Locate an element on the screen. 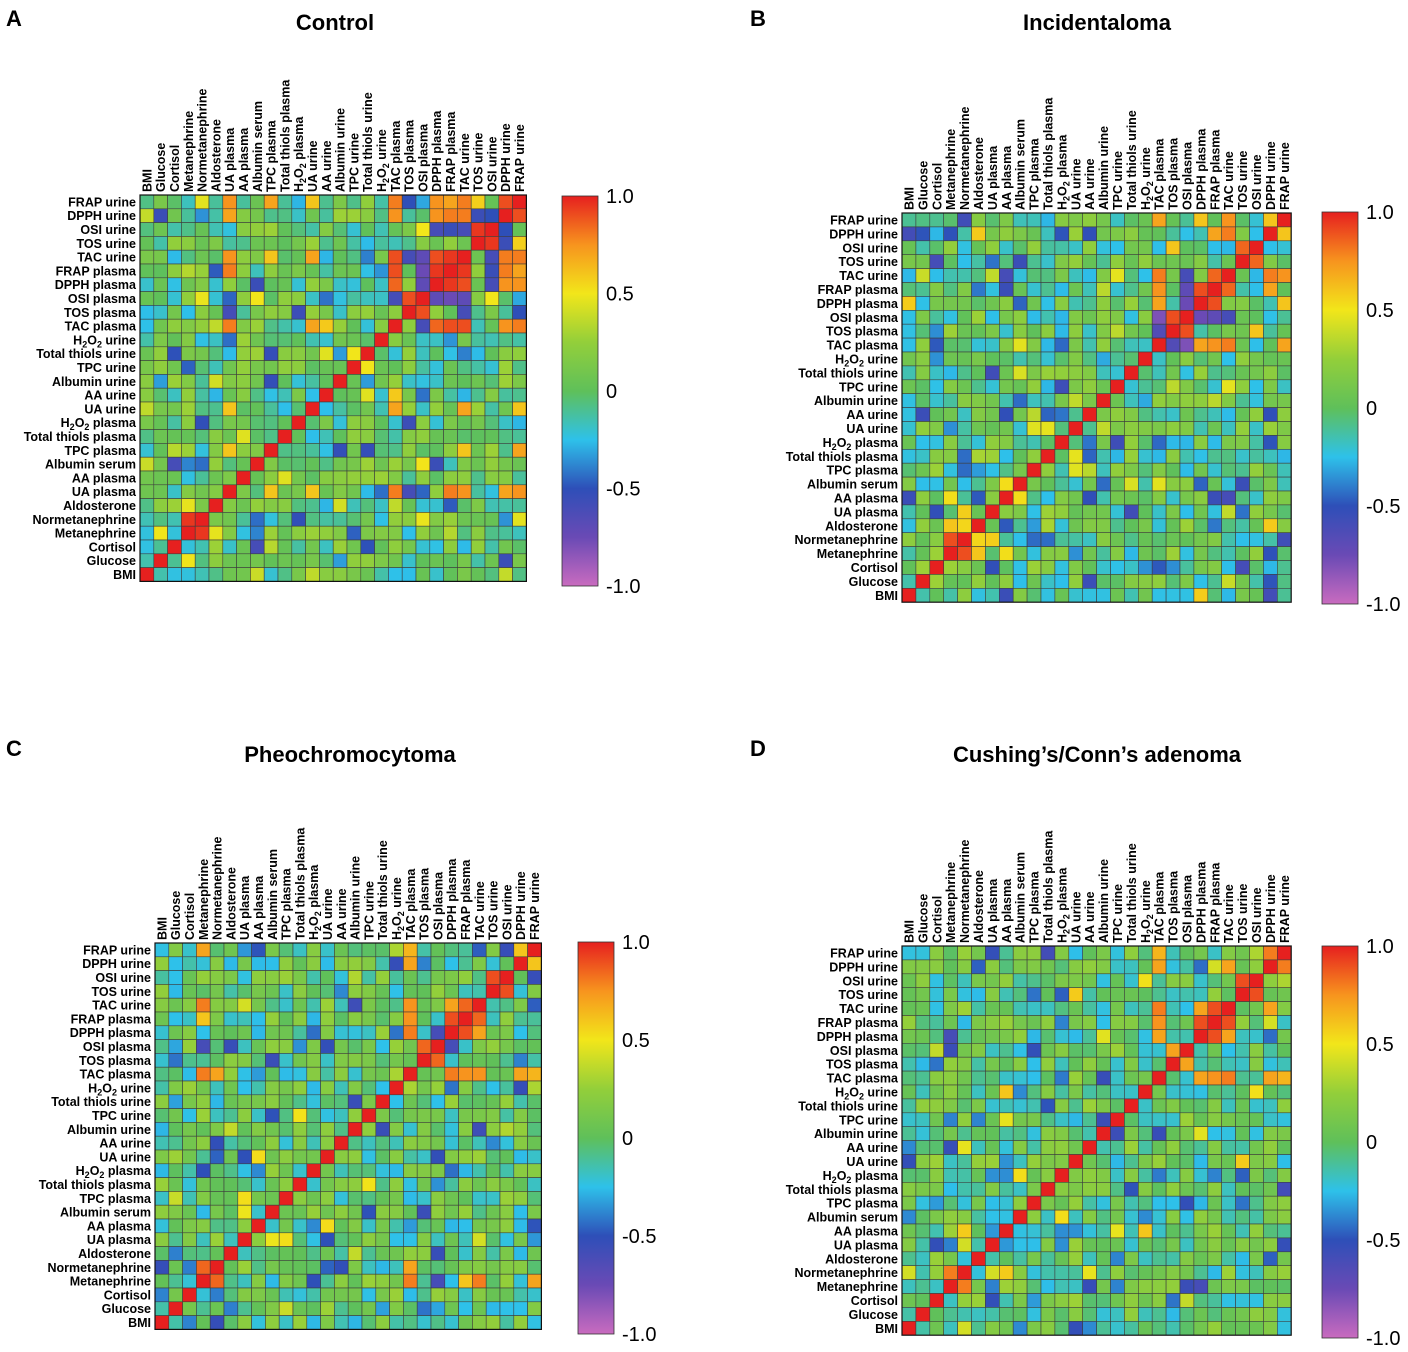  row-label: TOS plasma is located at coordinates (115, 1061).